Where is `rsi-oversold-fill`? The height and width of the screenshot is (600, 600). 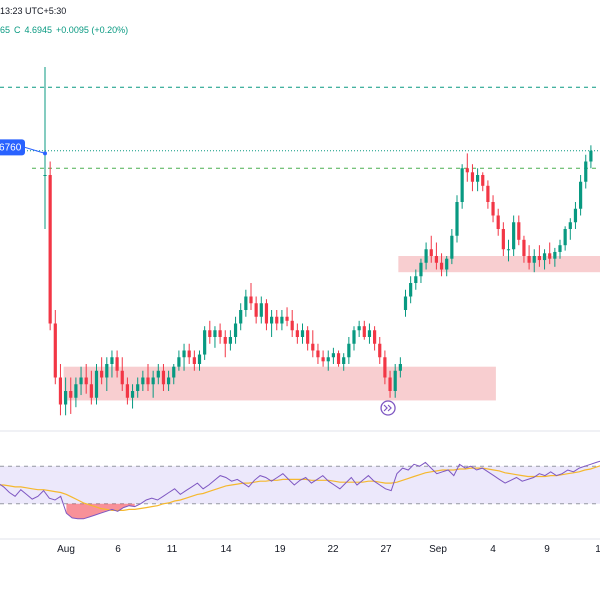 rsi-oversold-fill is located at coordinates (100, 511).